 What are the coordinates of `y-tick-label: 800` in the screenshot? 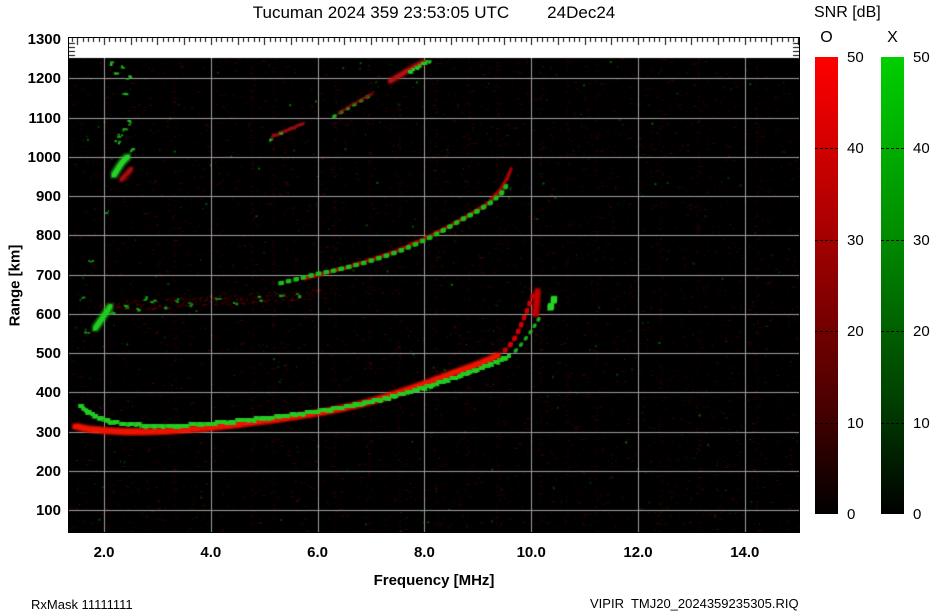 It's located at (48, 236).